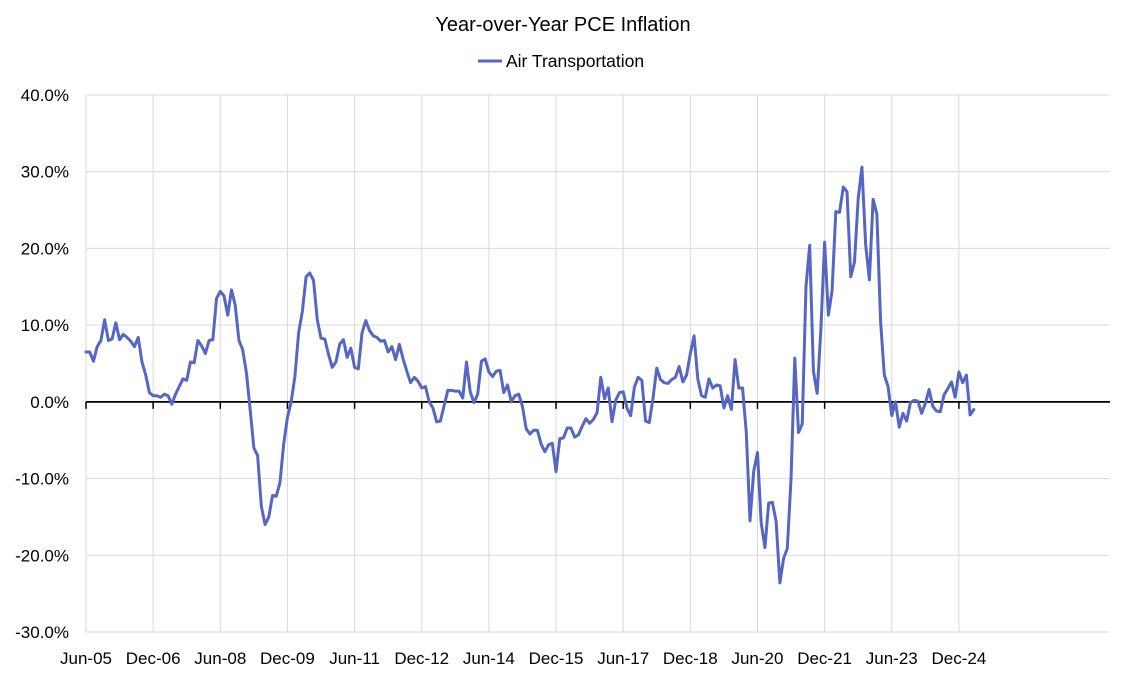  I want to click on y-tick-label: 30.0%, so click(45, 172).